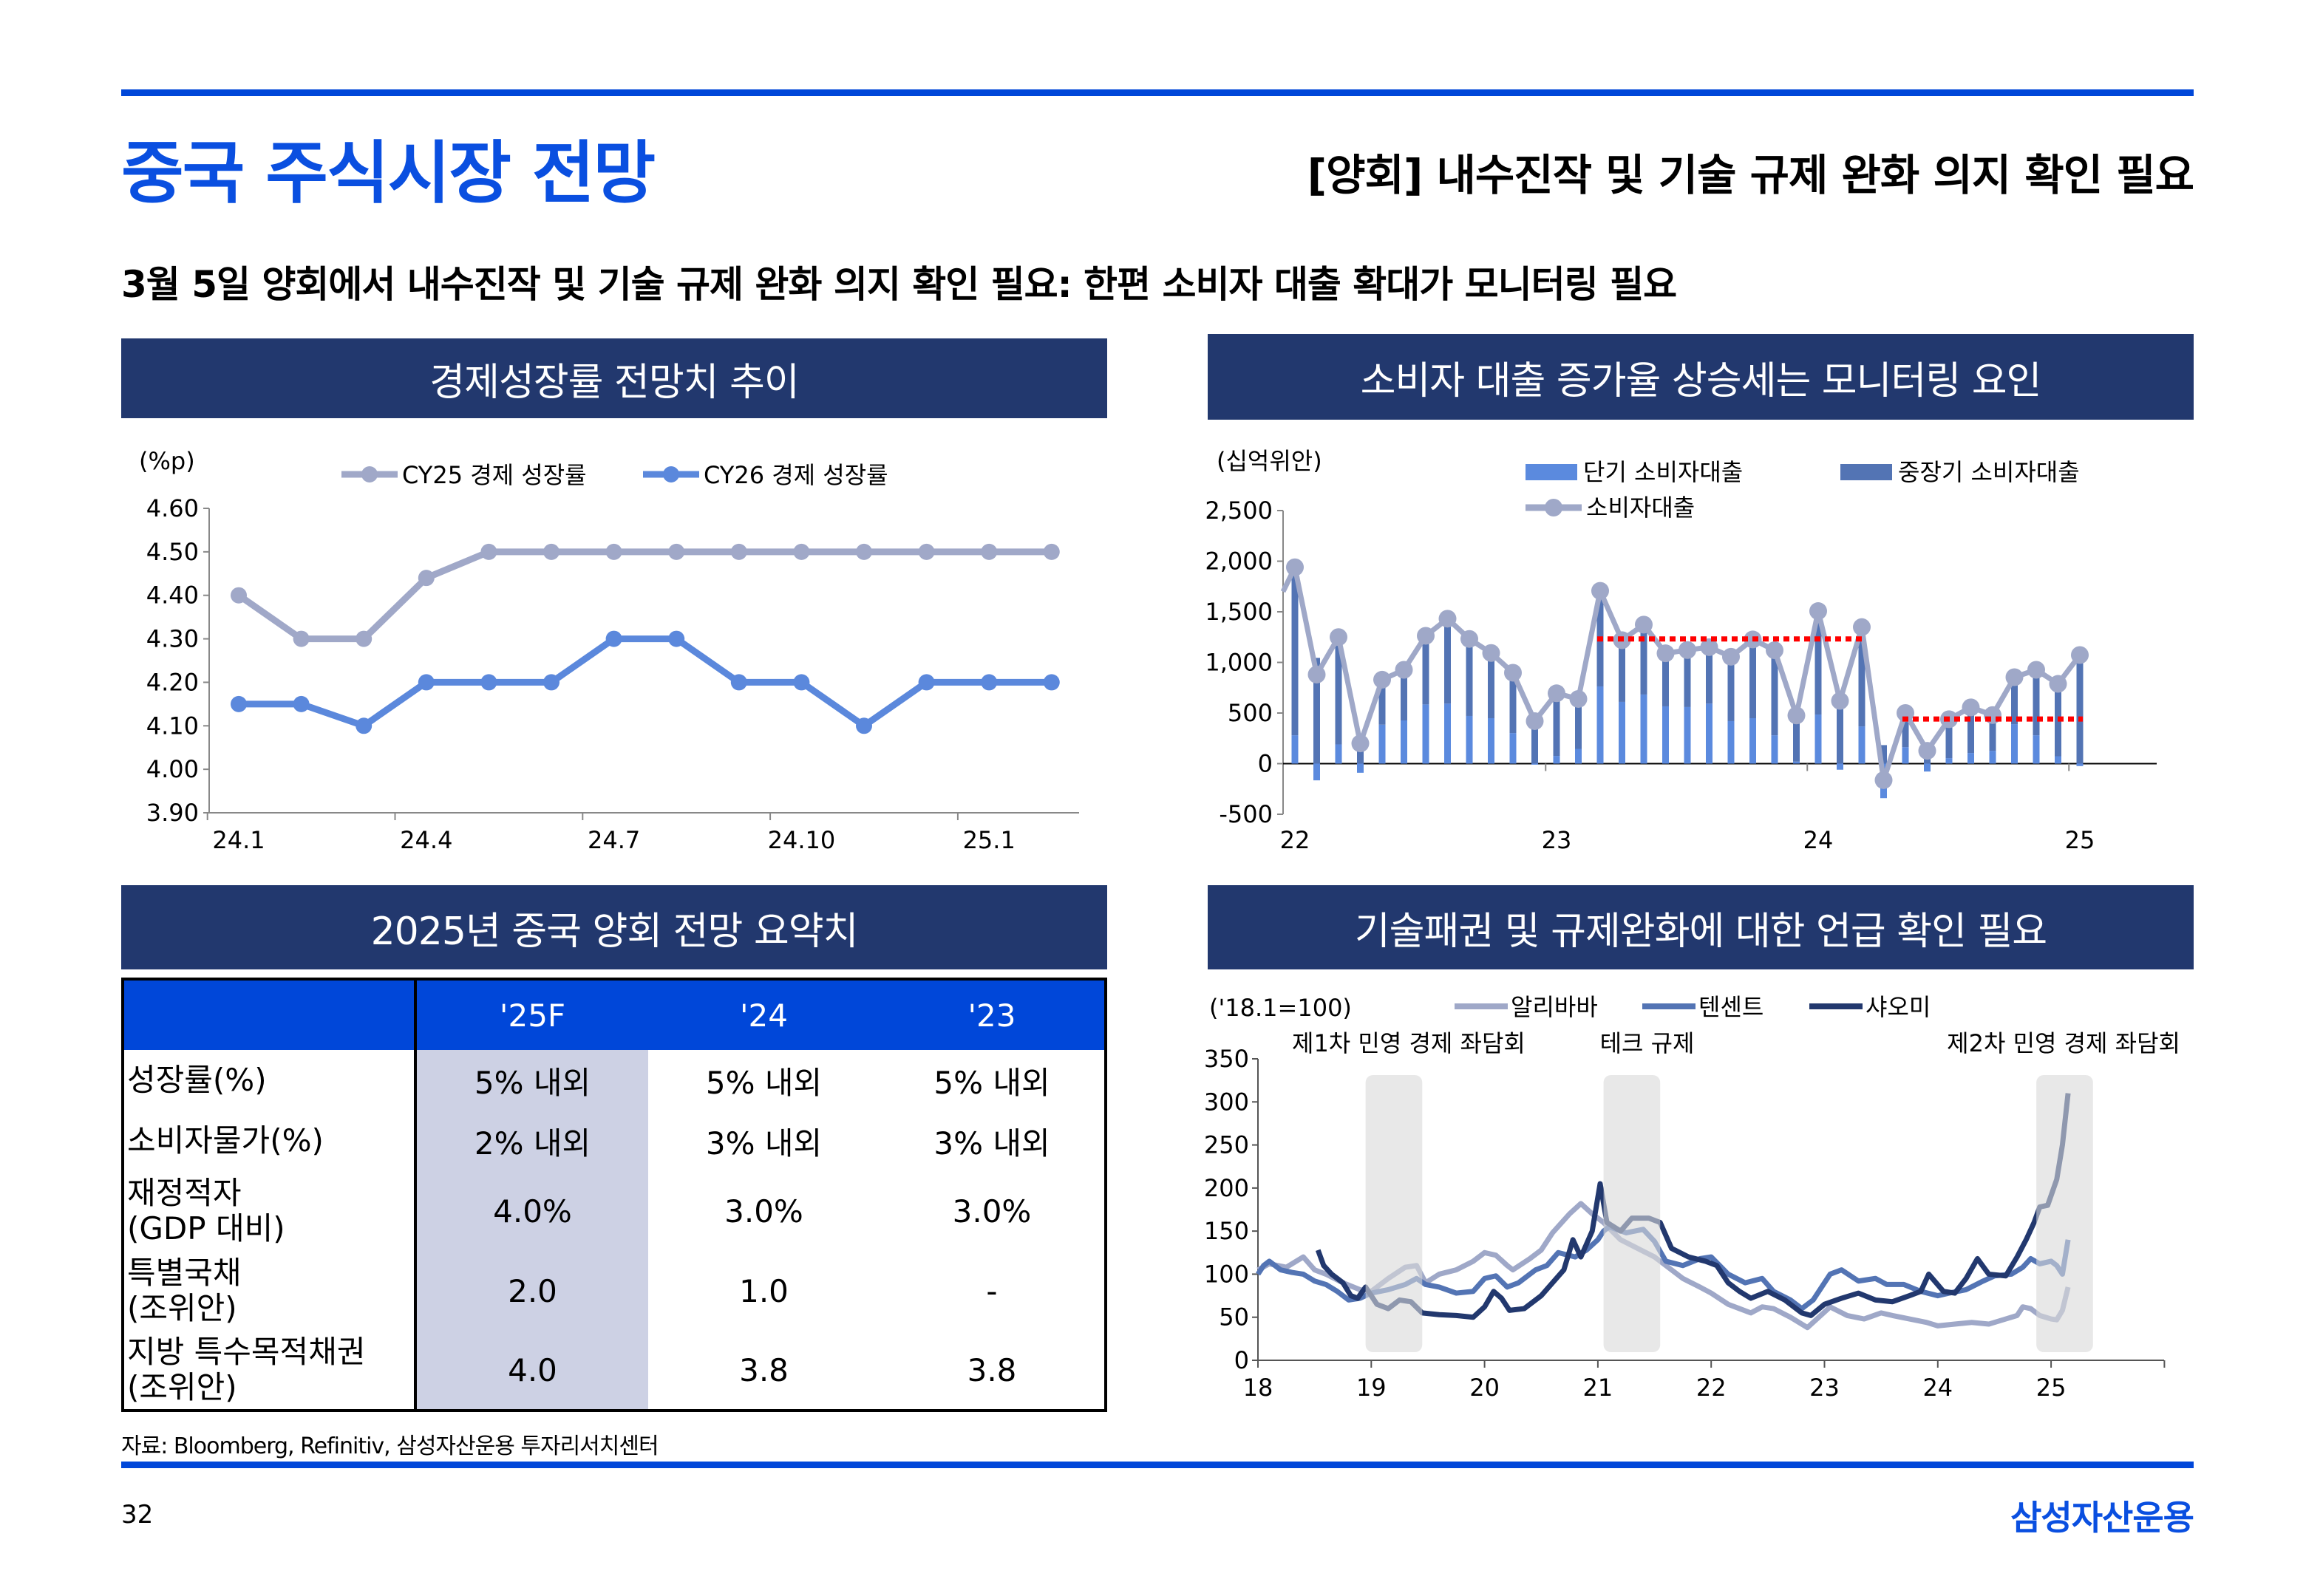 The height and width of the screenshot is (1596, 2306). What do you see at coordinates (993, 1014) in the screenshot?
I see `table-header-cell: '23` at bounding box center [993, 1014].